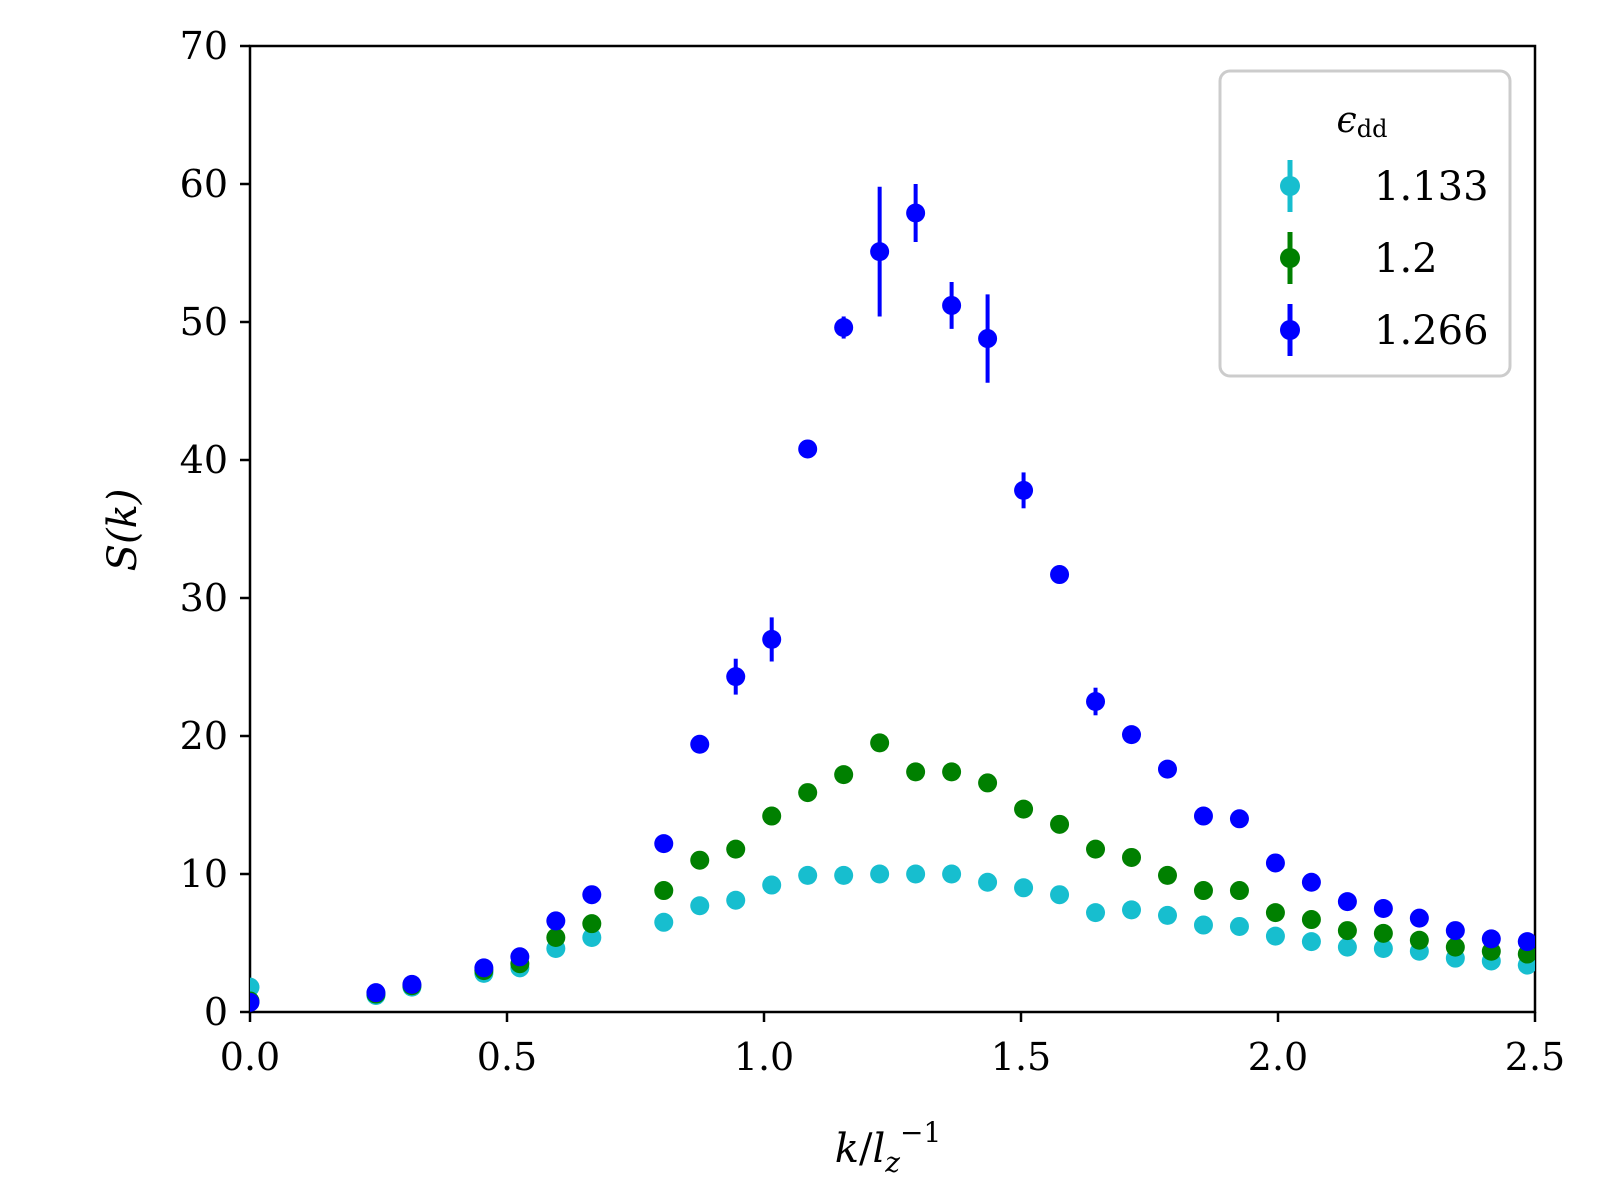 This screenshot has width=1600, height=1200. I want to click on y-tick-label: 0, so click(216, 1012).